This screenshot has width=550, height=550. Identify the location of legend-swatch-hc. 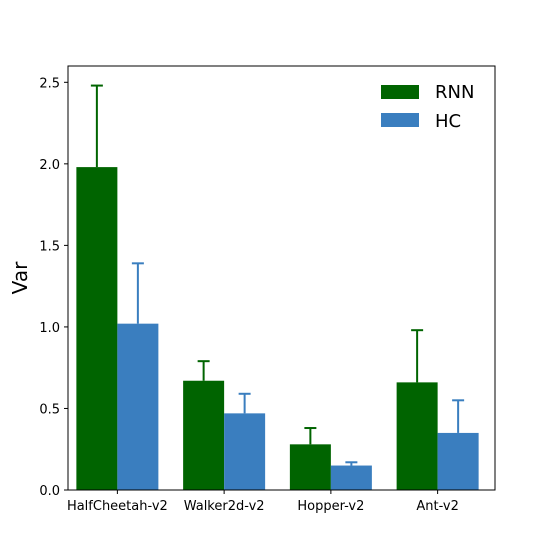
(400, 120).